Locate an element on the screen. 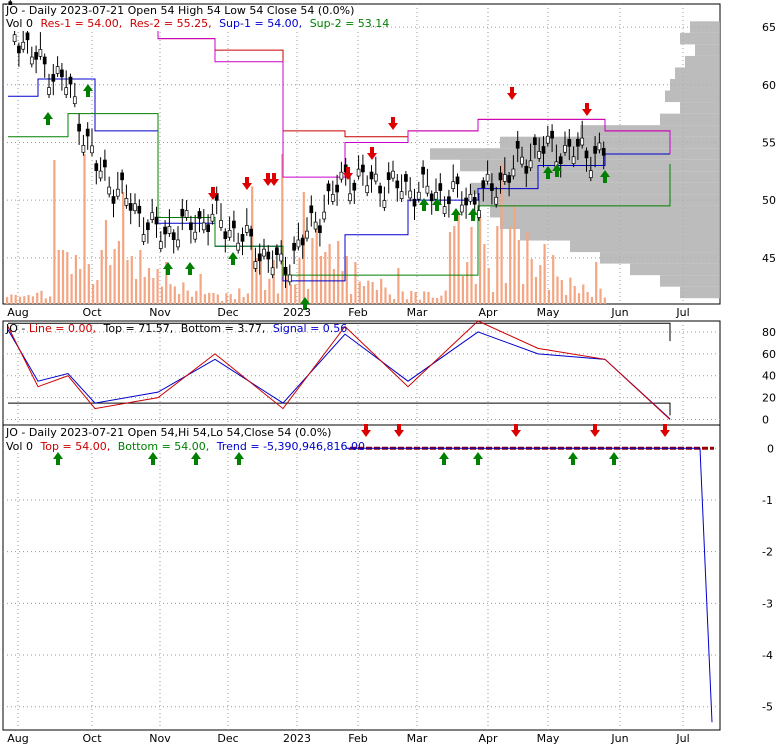 This screenshot has width=780, height=745. x-tick-3: Aug is located at coordinates (17, 738).